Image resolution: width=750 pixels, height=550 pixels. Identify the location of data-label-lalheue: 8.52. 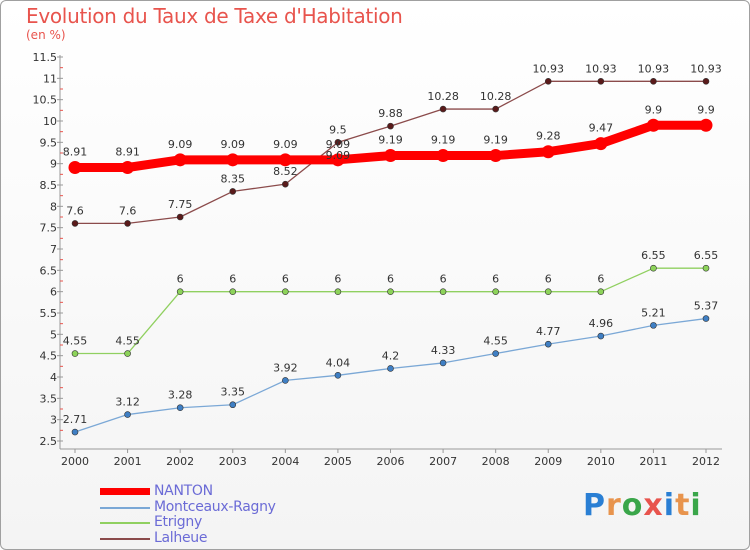
(285, 171).